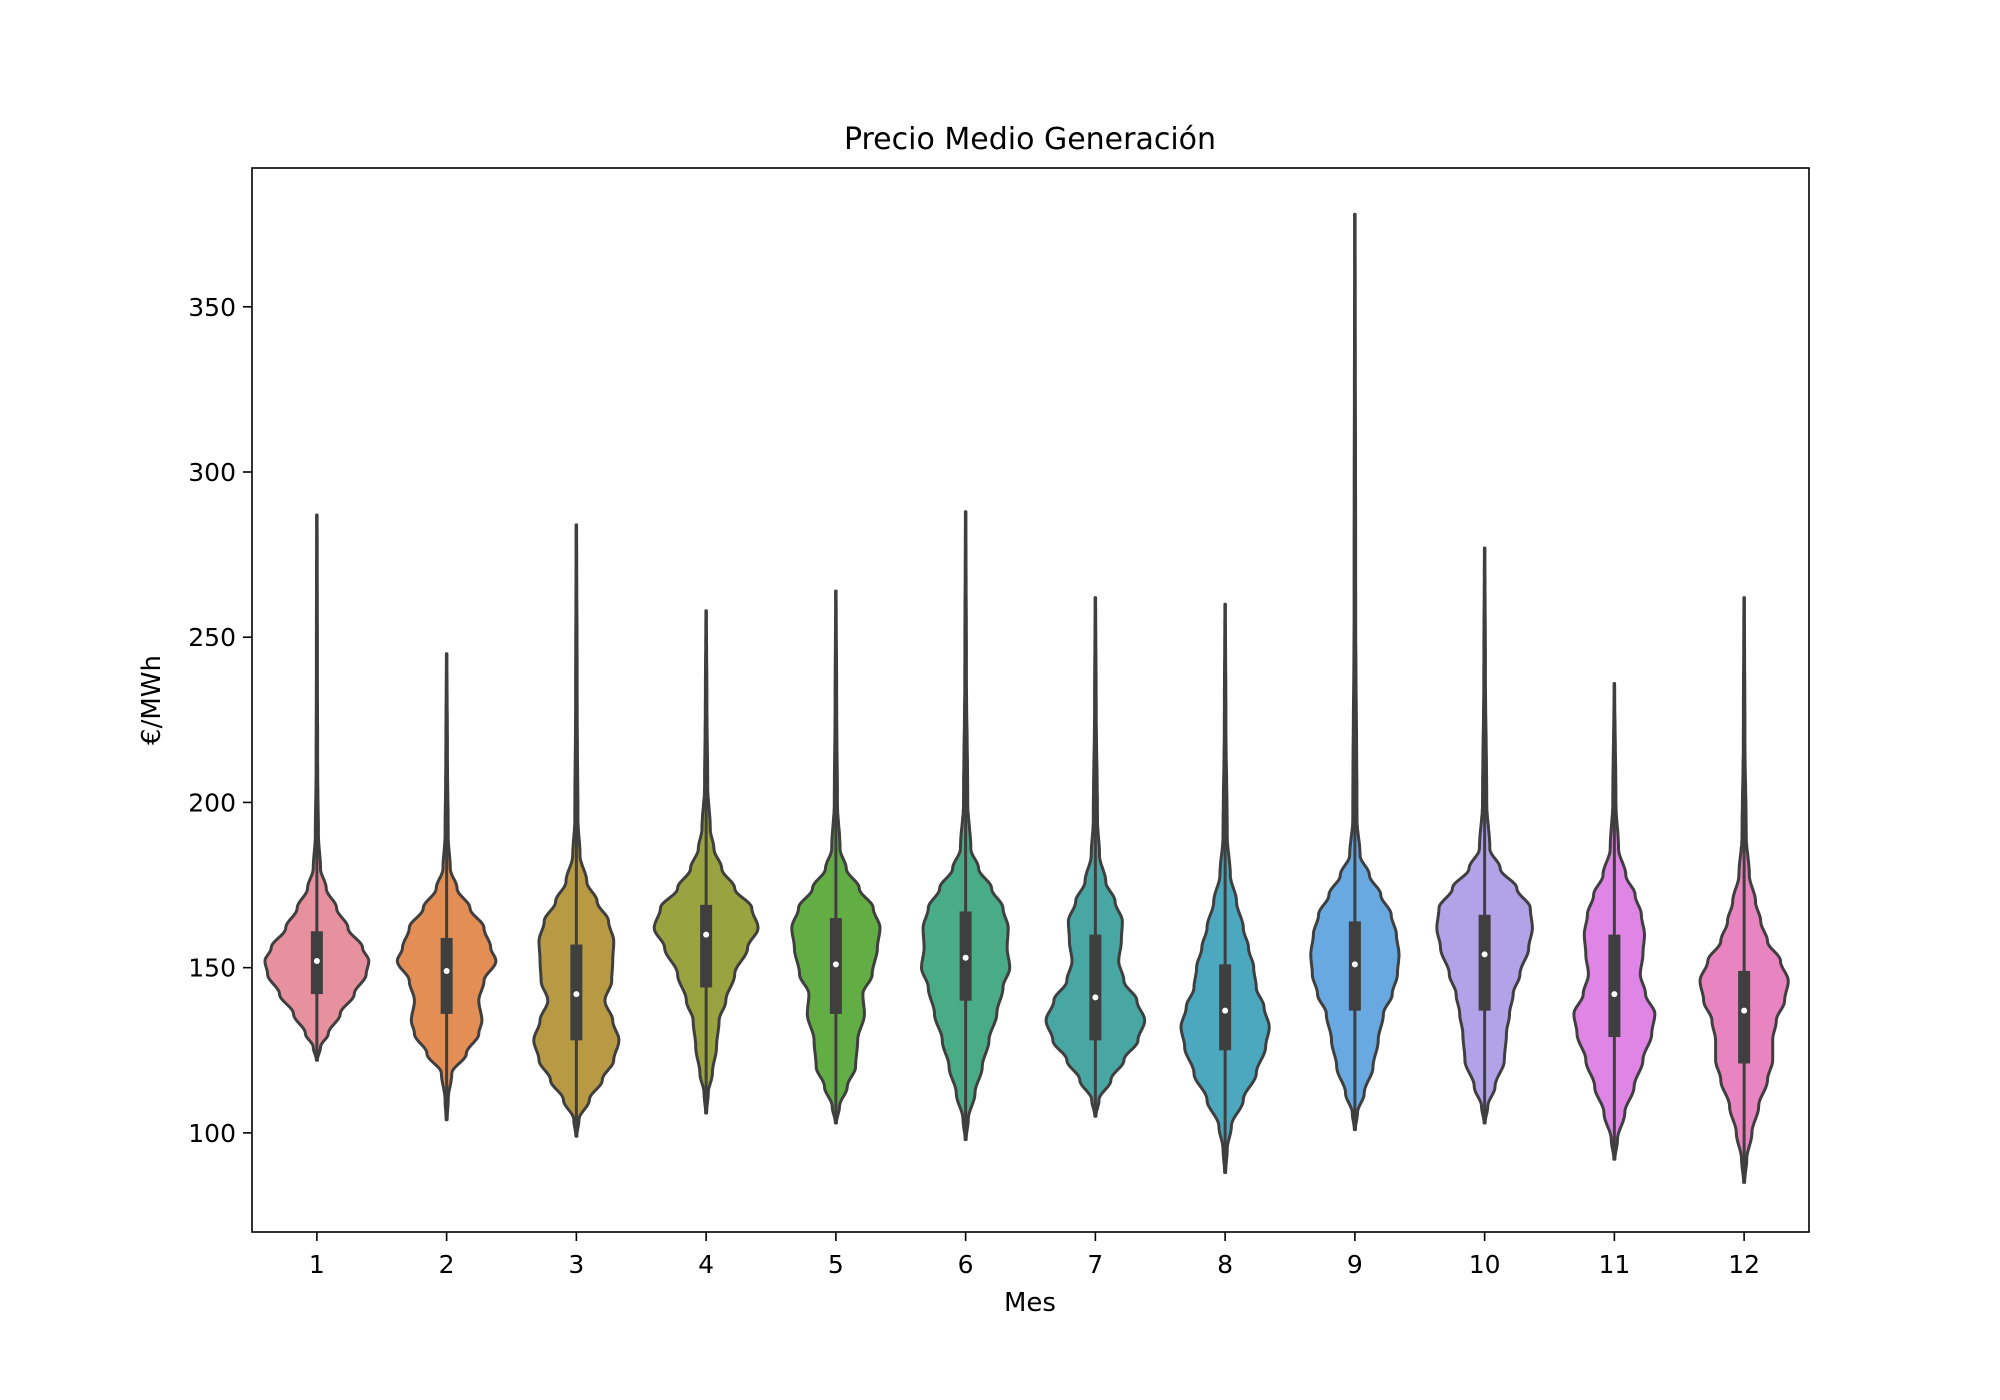 This screenshot has width=2000, height=1400. Describe the element at coordinates (706, 1264) in the screenshot. I see `x-tick-label: 4` at that location.